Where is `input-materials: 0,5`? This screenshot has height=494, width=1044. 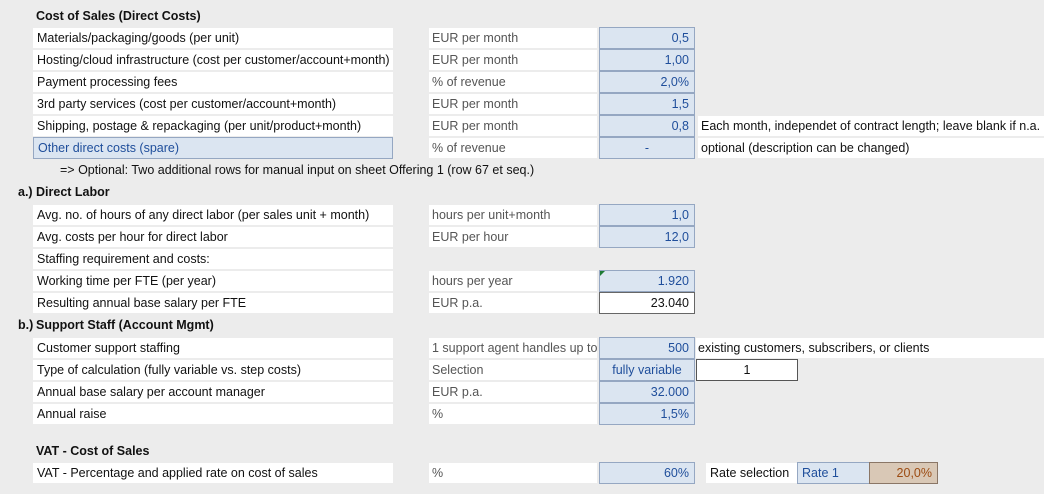
input-materials: 0,5 is located at coordinates (647, 38).